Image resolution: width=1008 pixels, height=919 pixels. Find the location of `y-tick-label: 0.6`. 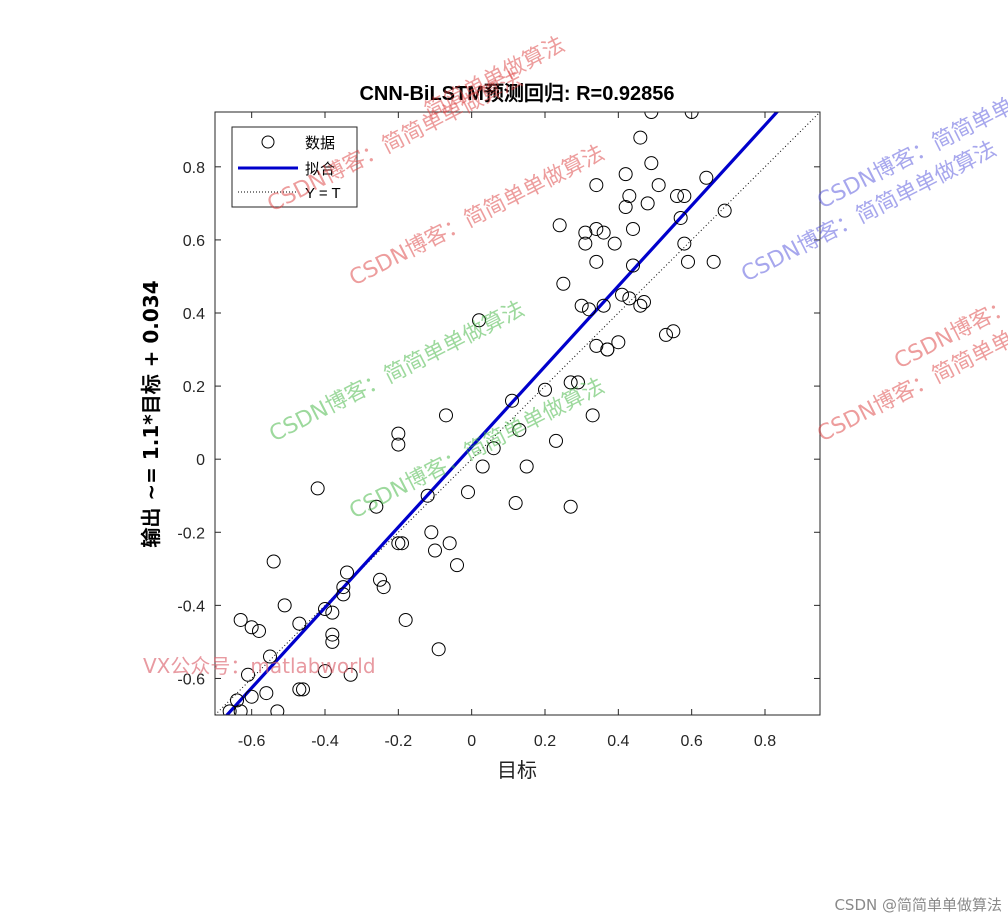

y-tick-label: 0.6 is located at coordinates (194, 241).